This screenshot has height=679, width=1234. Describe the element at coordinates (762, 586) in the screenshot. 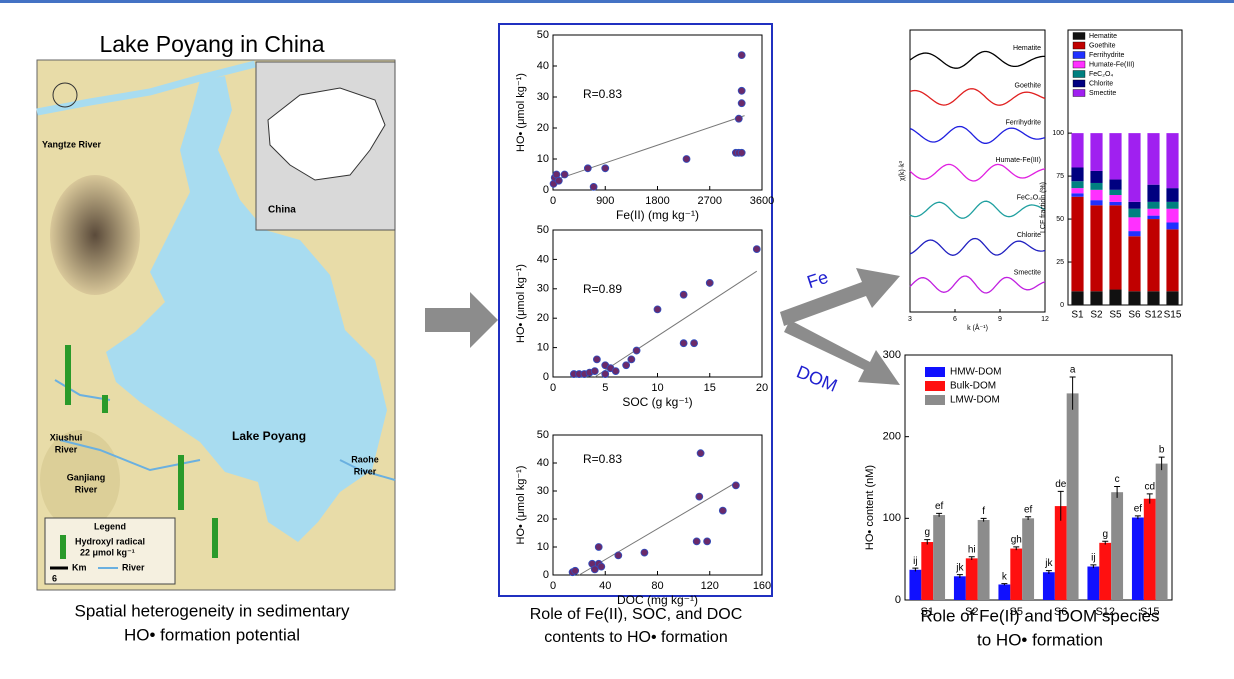

I see `x-tick-label: 160` at that location.